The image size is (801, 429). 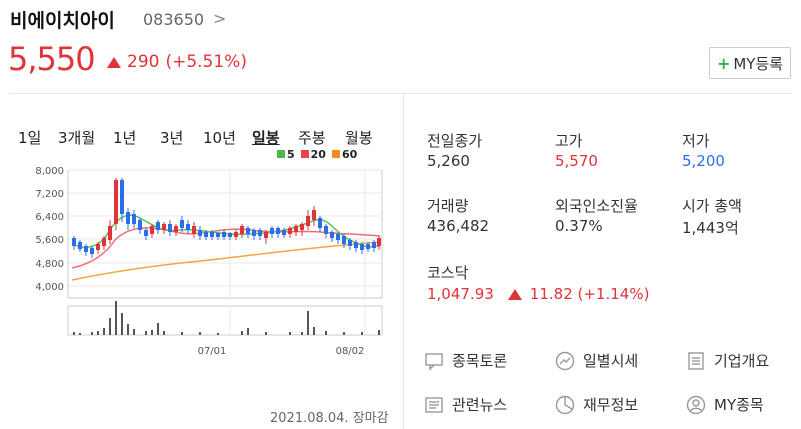 I want to click on stock-name: 비에이치아이, so click(x=62, y=21).